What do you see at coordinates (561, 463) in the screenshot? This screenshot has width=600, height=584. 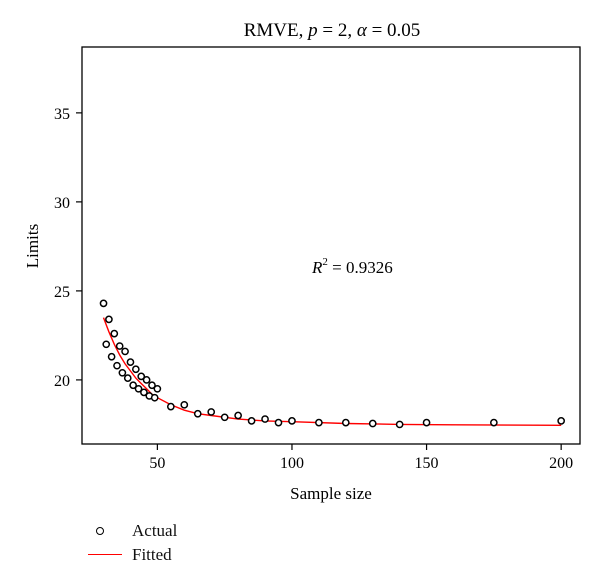 I see `x-tick-label: 200` at bounding box center [561, 463].